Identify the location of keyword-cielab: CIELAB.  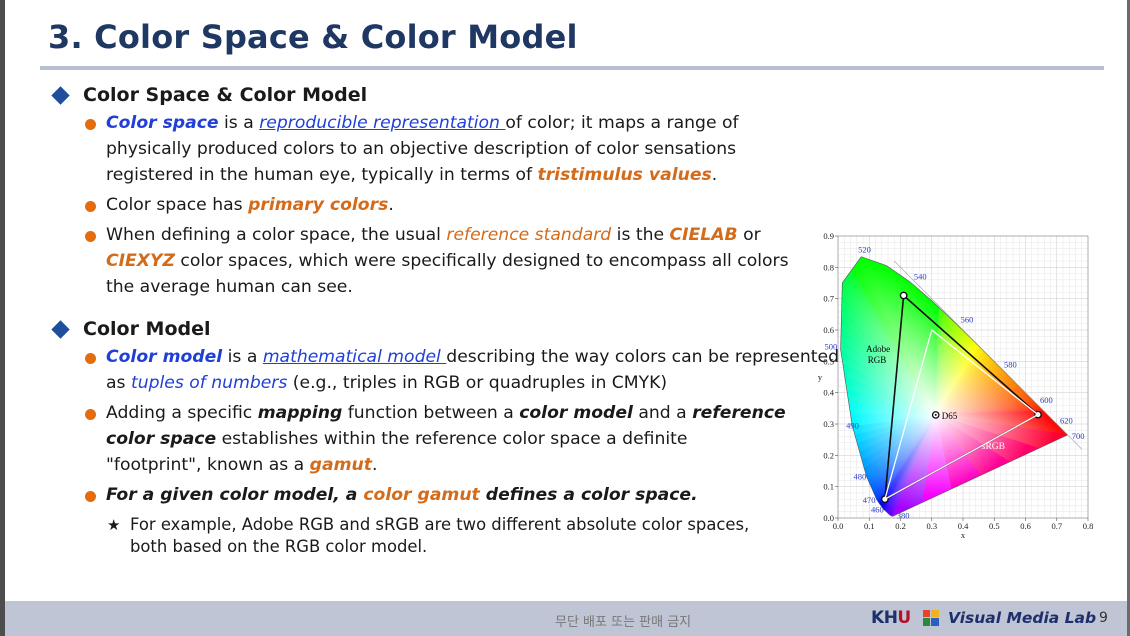
(703, 235).